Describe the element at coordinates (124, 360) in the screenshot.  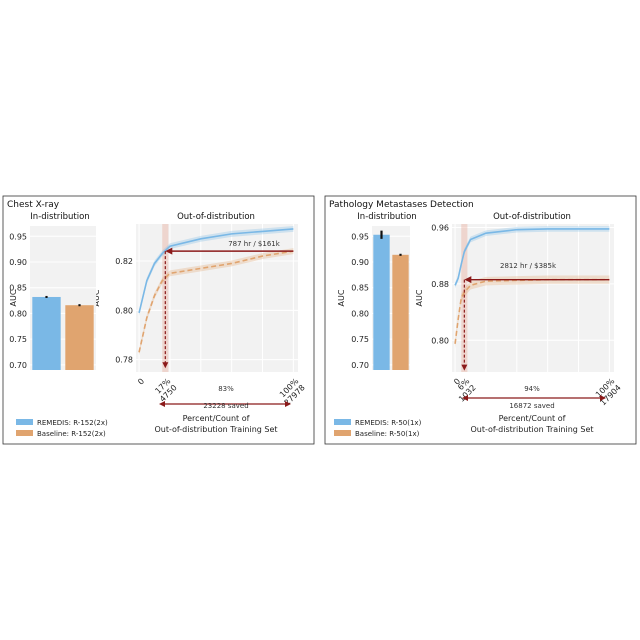
I see `y-tick-label: 0.78` at that location.